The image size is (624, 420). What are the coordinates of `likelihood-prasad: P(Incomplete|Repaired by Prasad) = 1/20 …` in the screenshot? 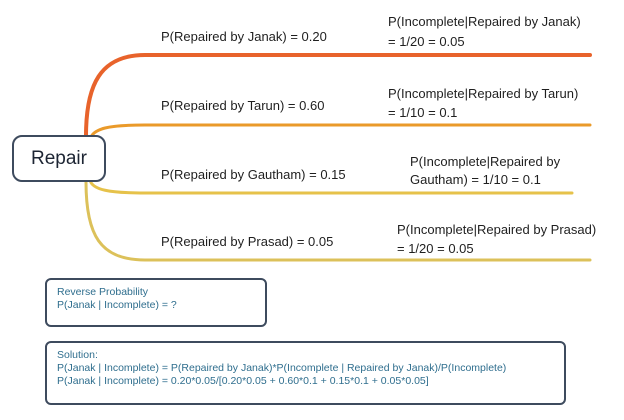 It's located at (496, 239).